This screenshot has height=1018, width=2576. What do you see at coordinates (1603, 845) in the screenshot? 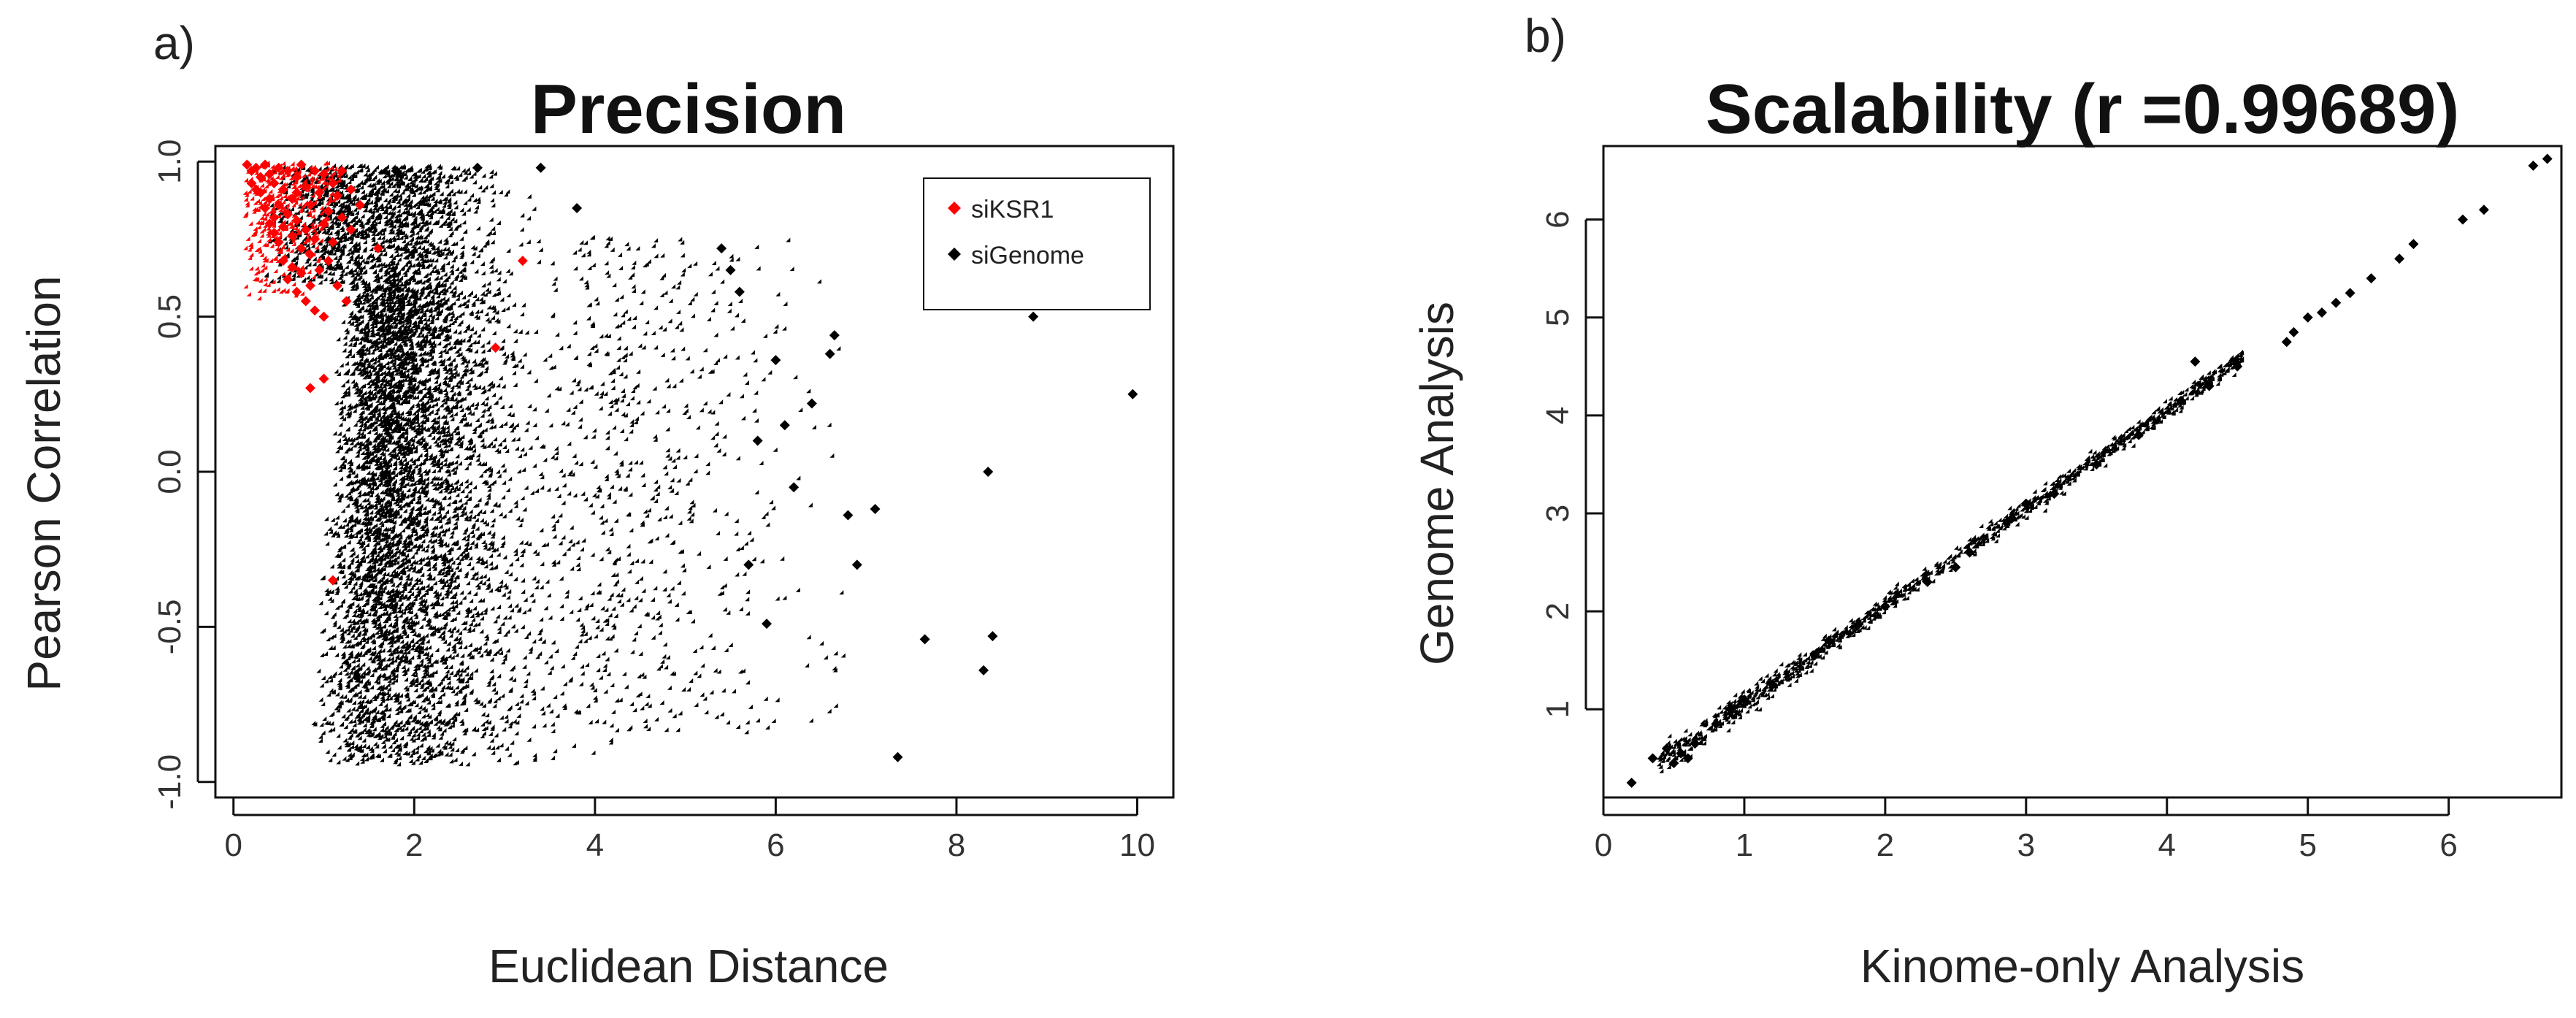
I see `scalability-x-tick-label: 0` at bounding box center [1603, 845].